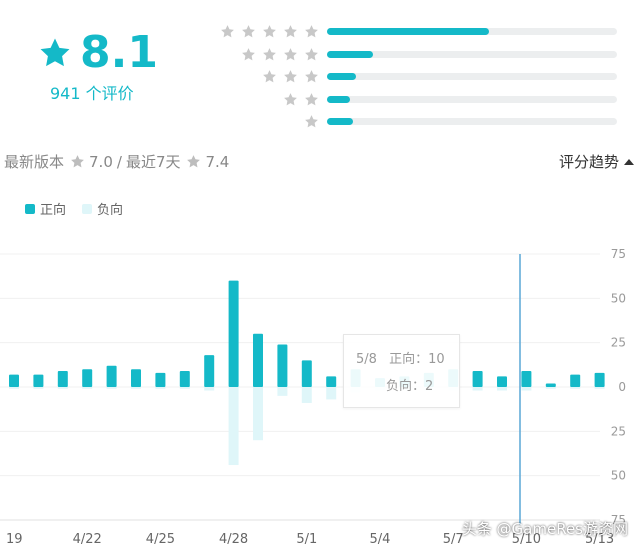 The image size is (640, 549). What do you see at coordinates (380, 539) in the screenshot?
I see `x-tick-label: 5/4` at bounding box center [380, 539].